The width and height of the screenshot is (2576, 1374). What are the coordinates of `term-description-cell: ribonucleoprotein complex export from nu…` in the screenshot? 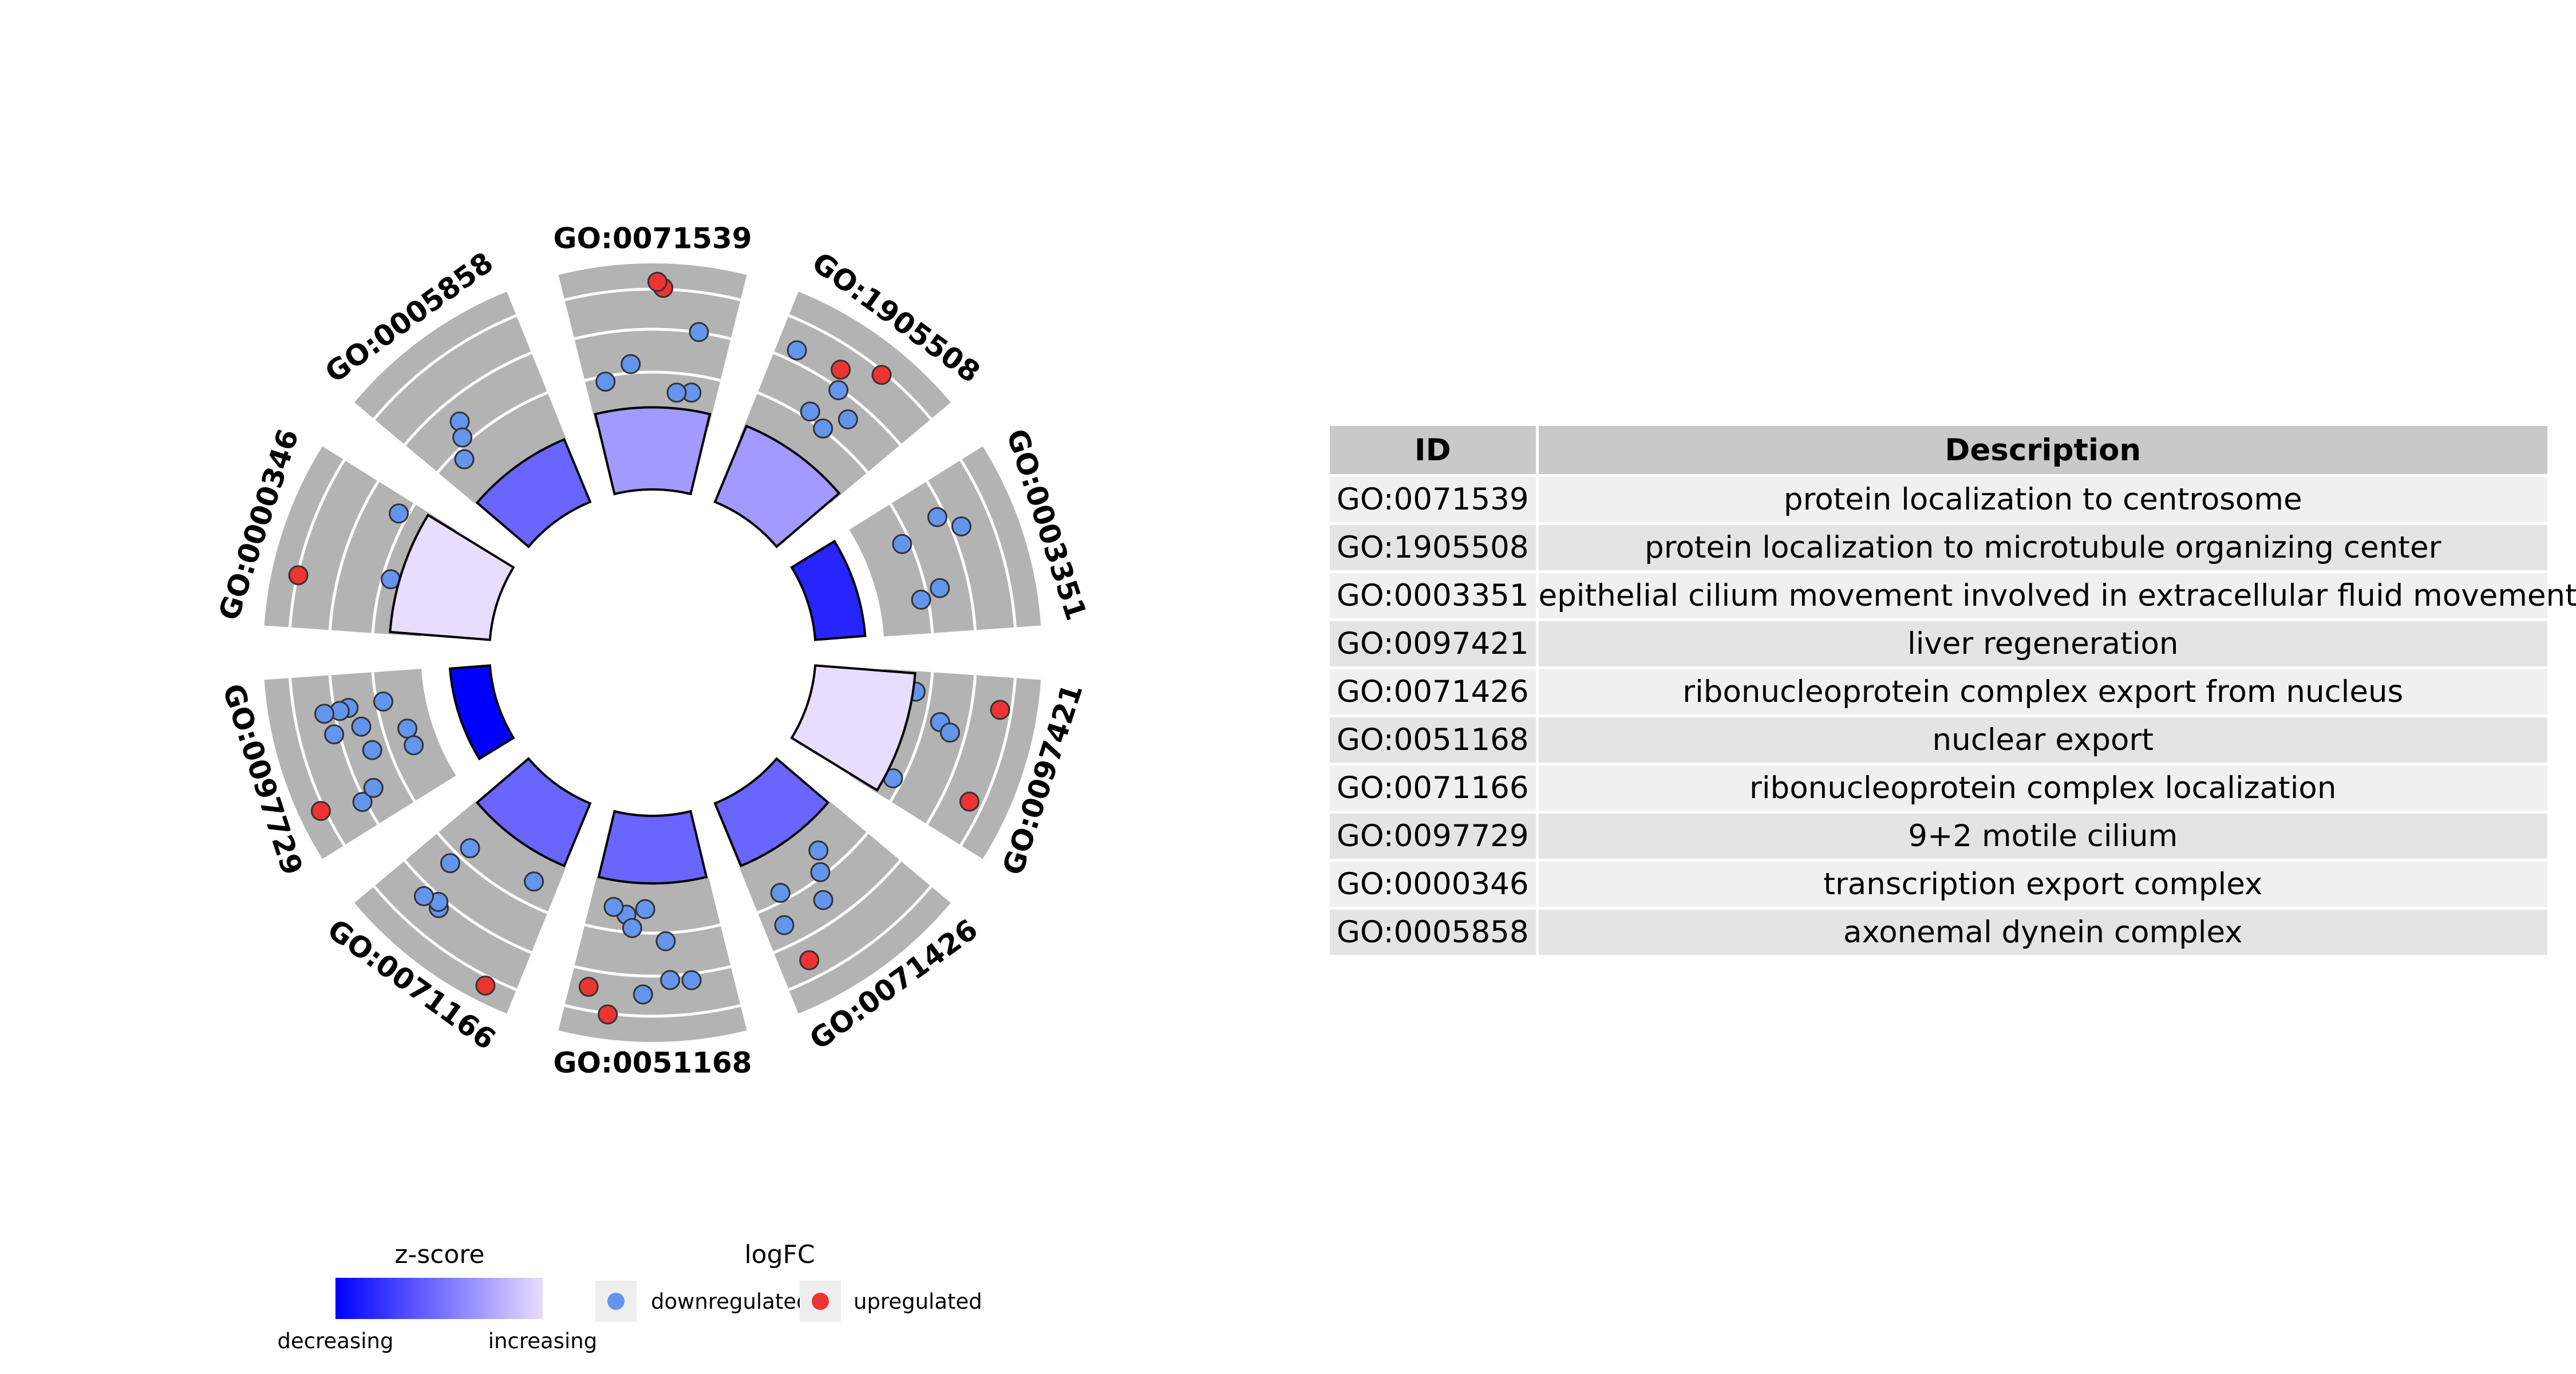 It's located at (2042, 693).